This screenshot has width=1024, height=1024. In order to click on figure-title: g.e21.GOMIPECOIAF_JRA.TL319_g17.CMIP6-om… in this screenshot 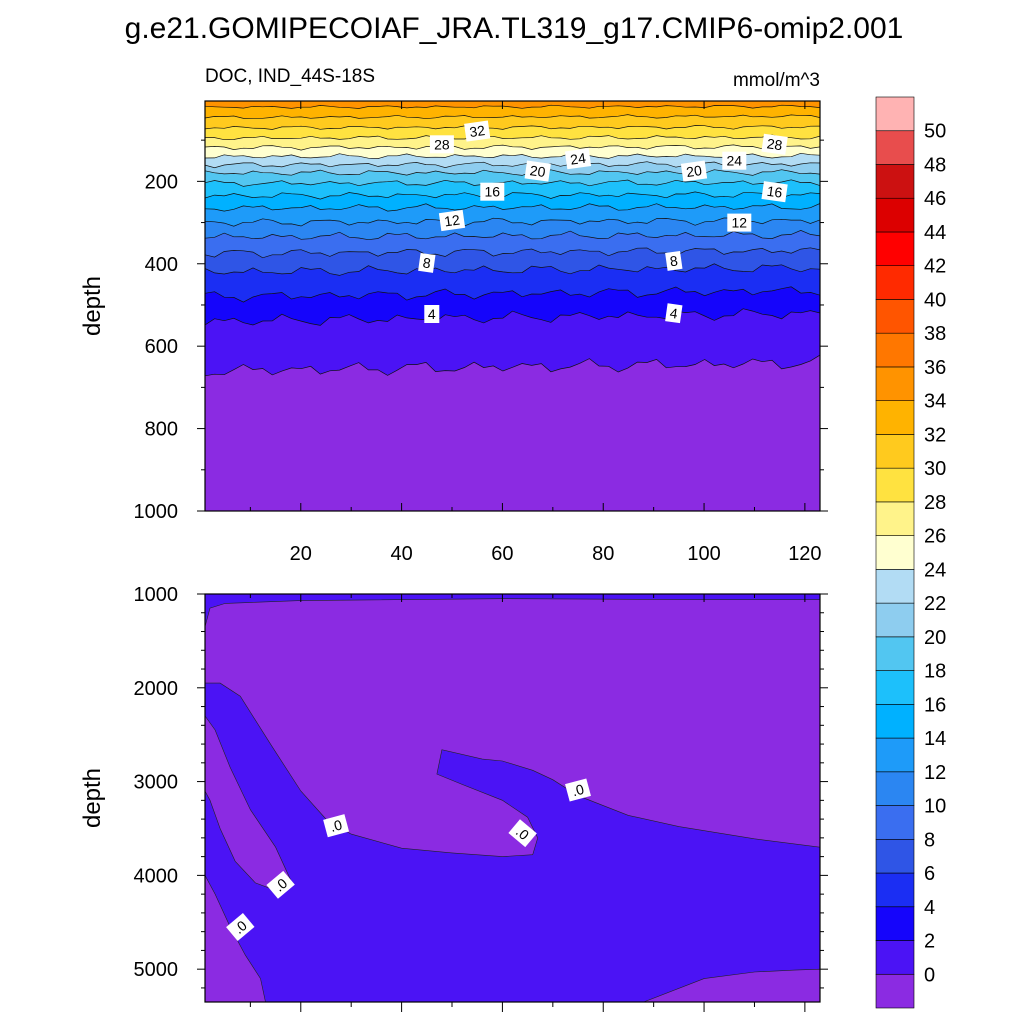, I will do `click(514, 28)`.